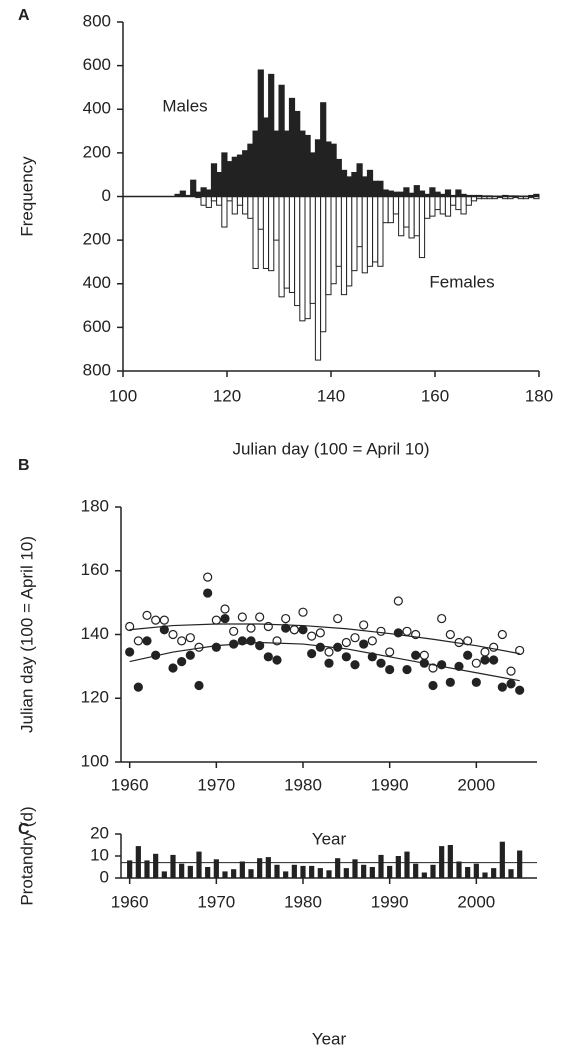 The height and width of the screenshot is (1051, 562). I want to click on y-axis-label: Protandry (d), so click(26, 855).